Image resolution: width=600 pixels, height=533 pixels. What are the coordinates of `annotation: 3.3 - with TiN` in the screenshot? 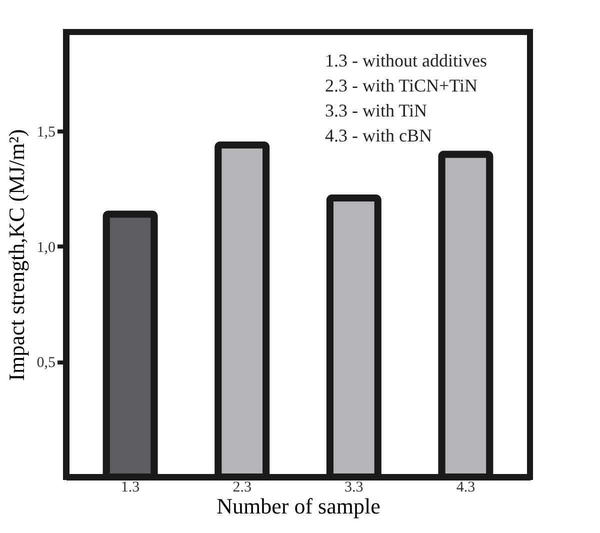 It's located at (376, 110).